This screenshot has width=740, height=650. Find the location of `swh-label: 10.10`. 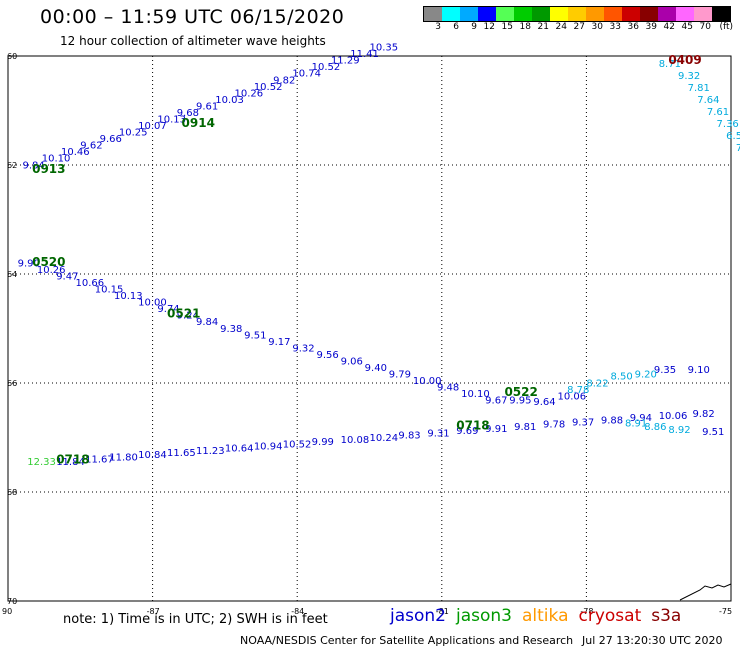

swh-label: 10.10 is located at coordinates (475, 394).